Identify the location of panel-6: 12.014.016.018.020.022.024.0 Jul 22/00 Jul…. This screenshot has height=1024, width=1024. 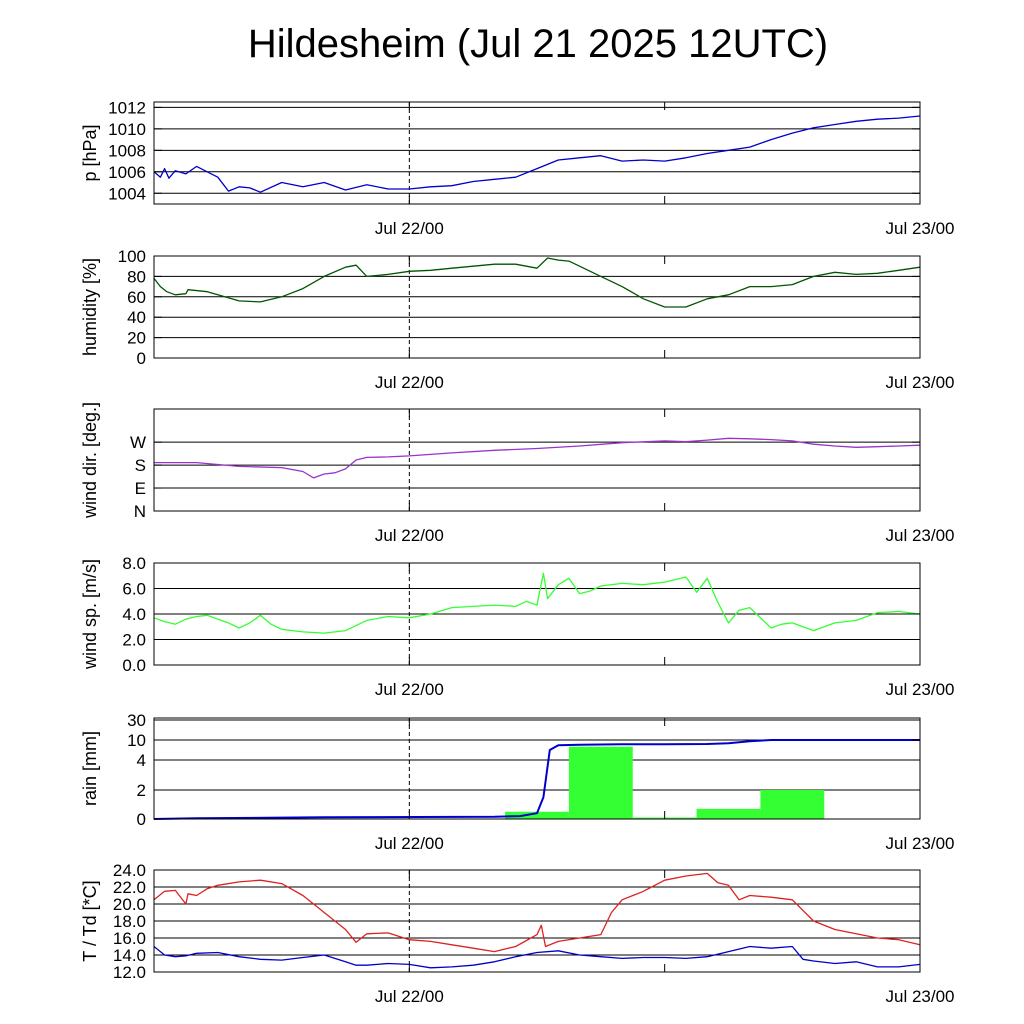
(517, 933).